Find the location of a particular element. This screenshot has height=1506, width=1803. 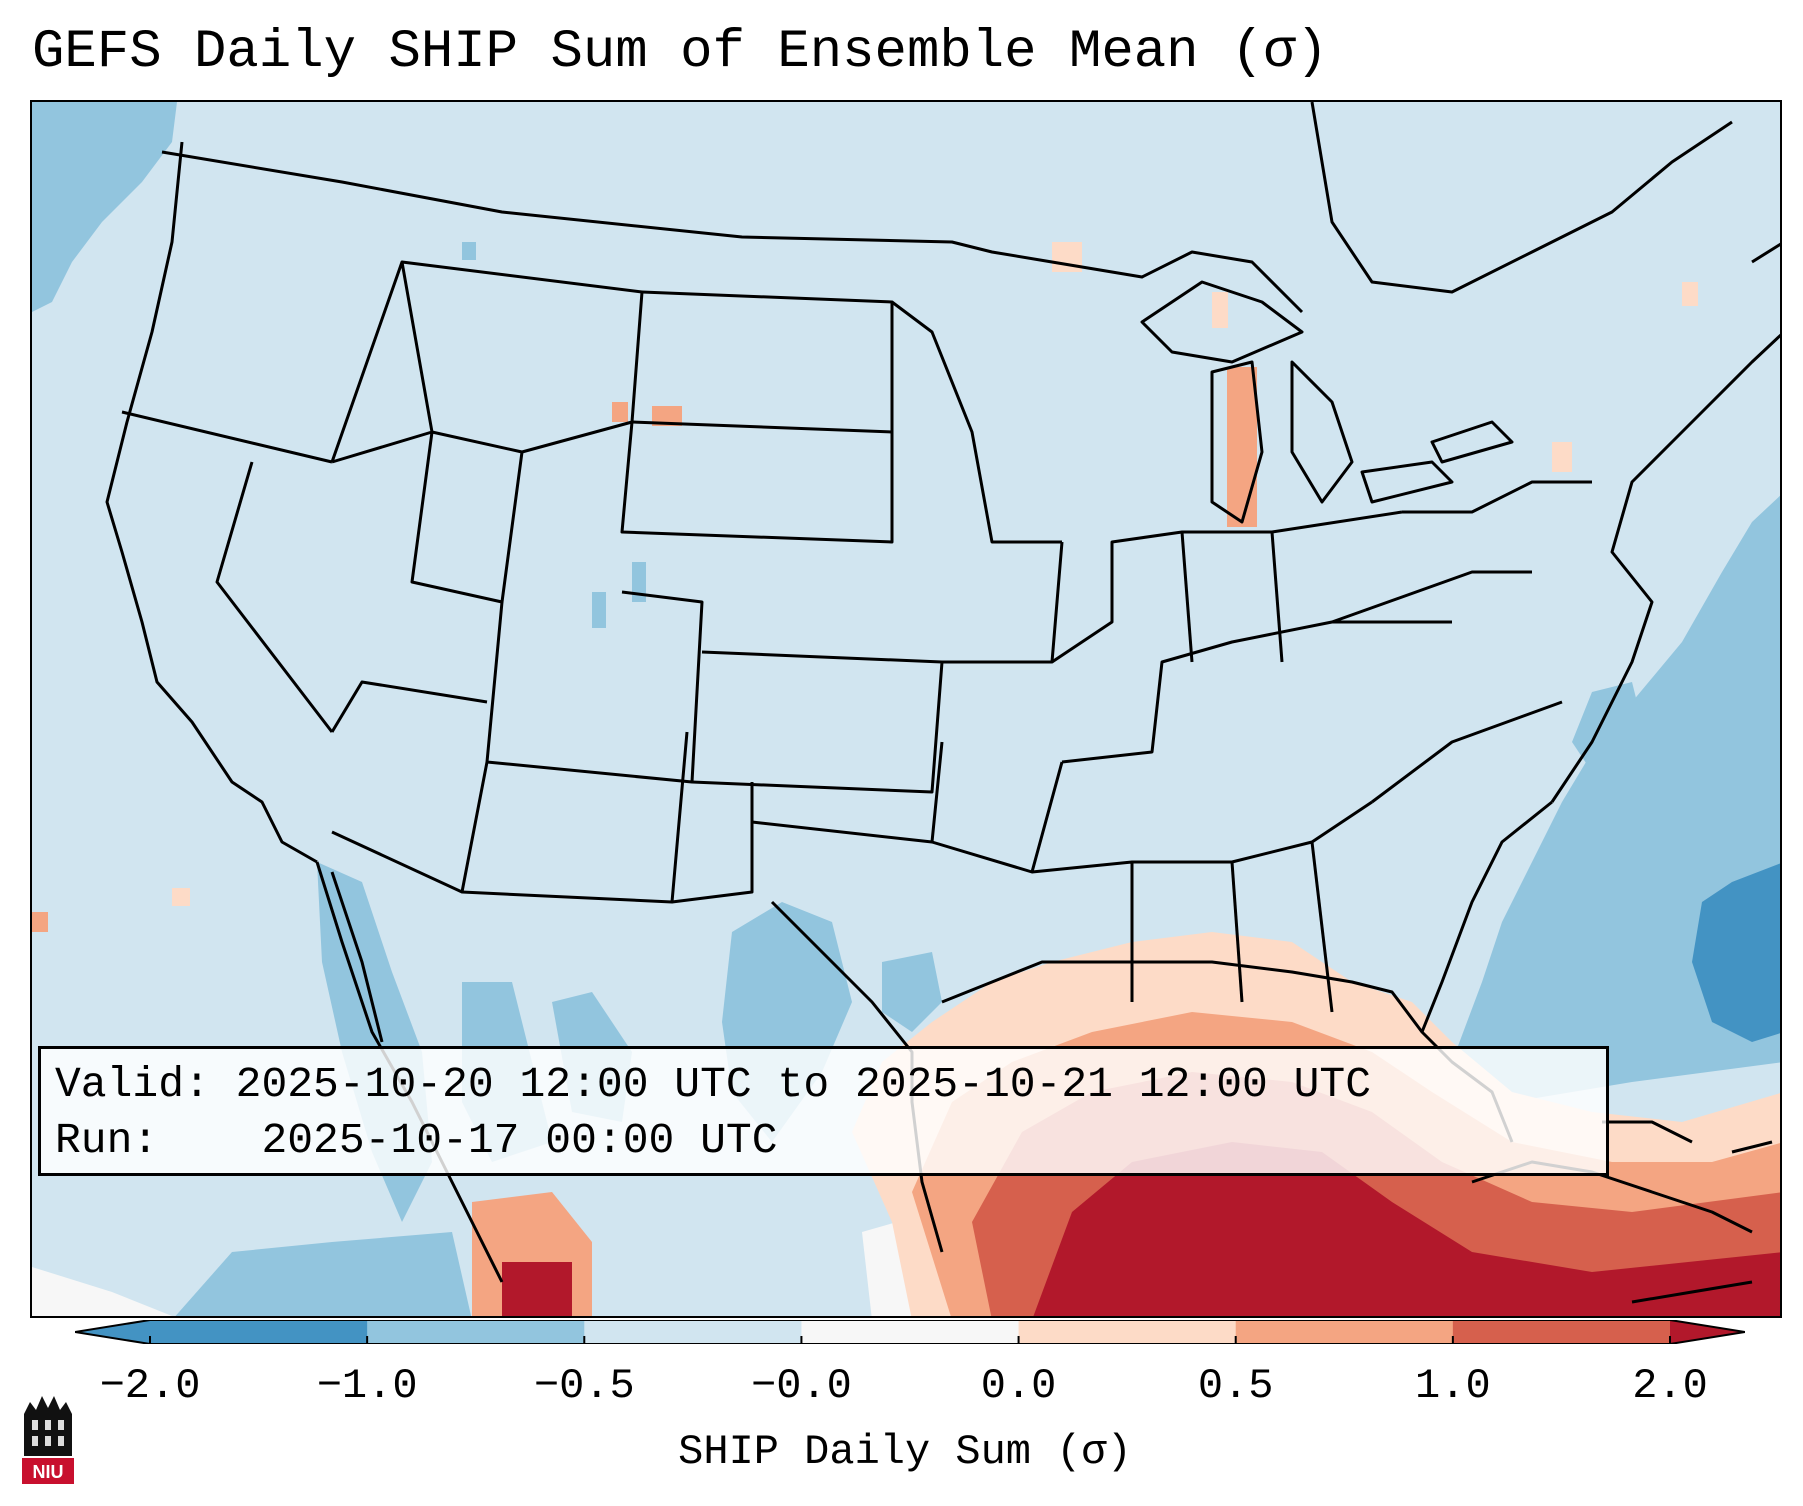

colorbar-label: SHIP Daily Sum (σ) is located at coordinates (905, 1452).